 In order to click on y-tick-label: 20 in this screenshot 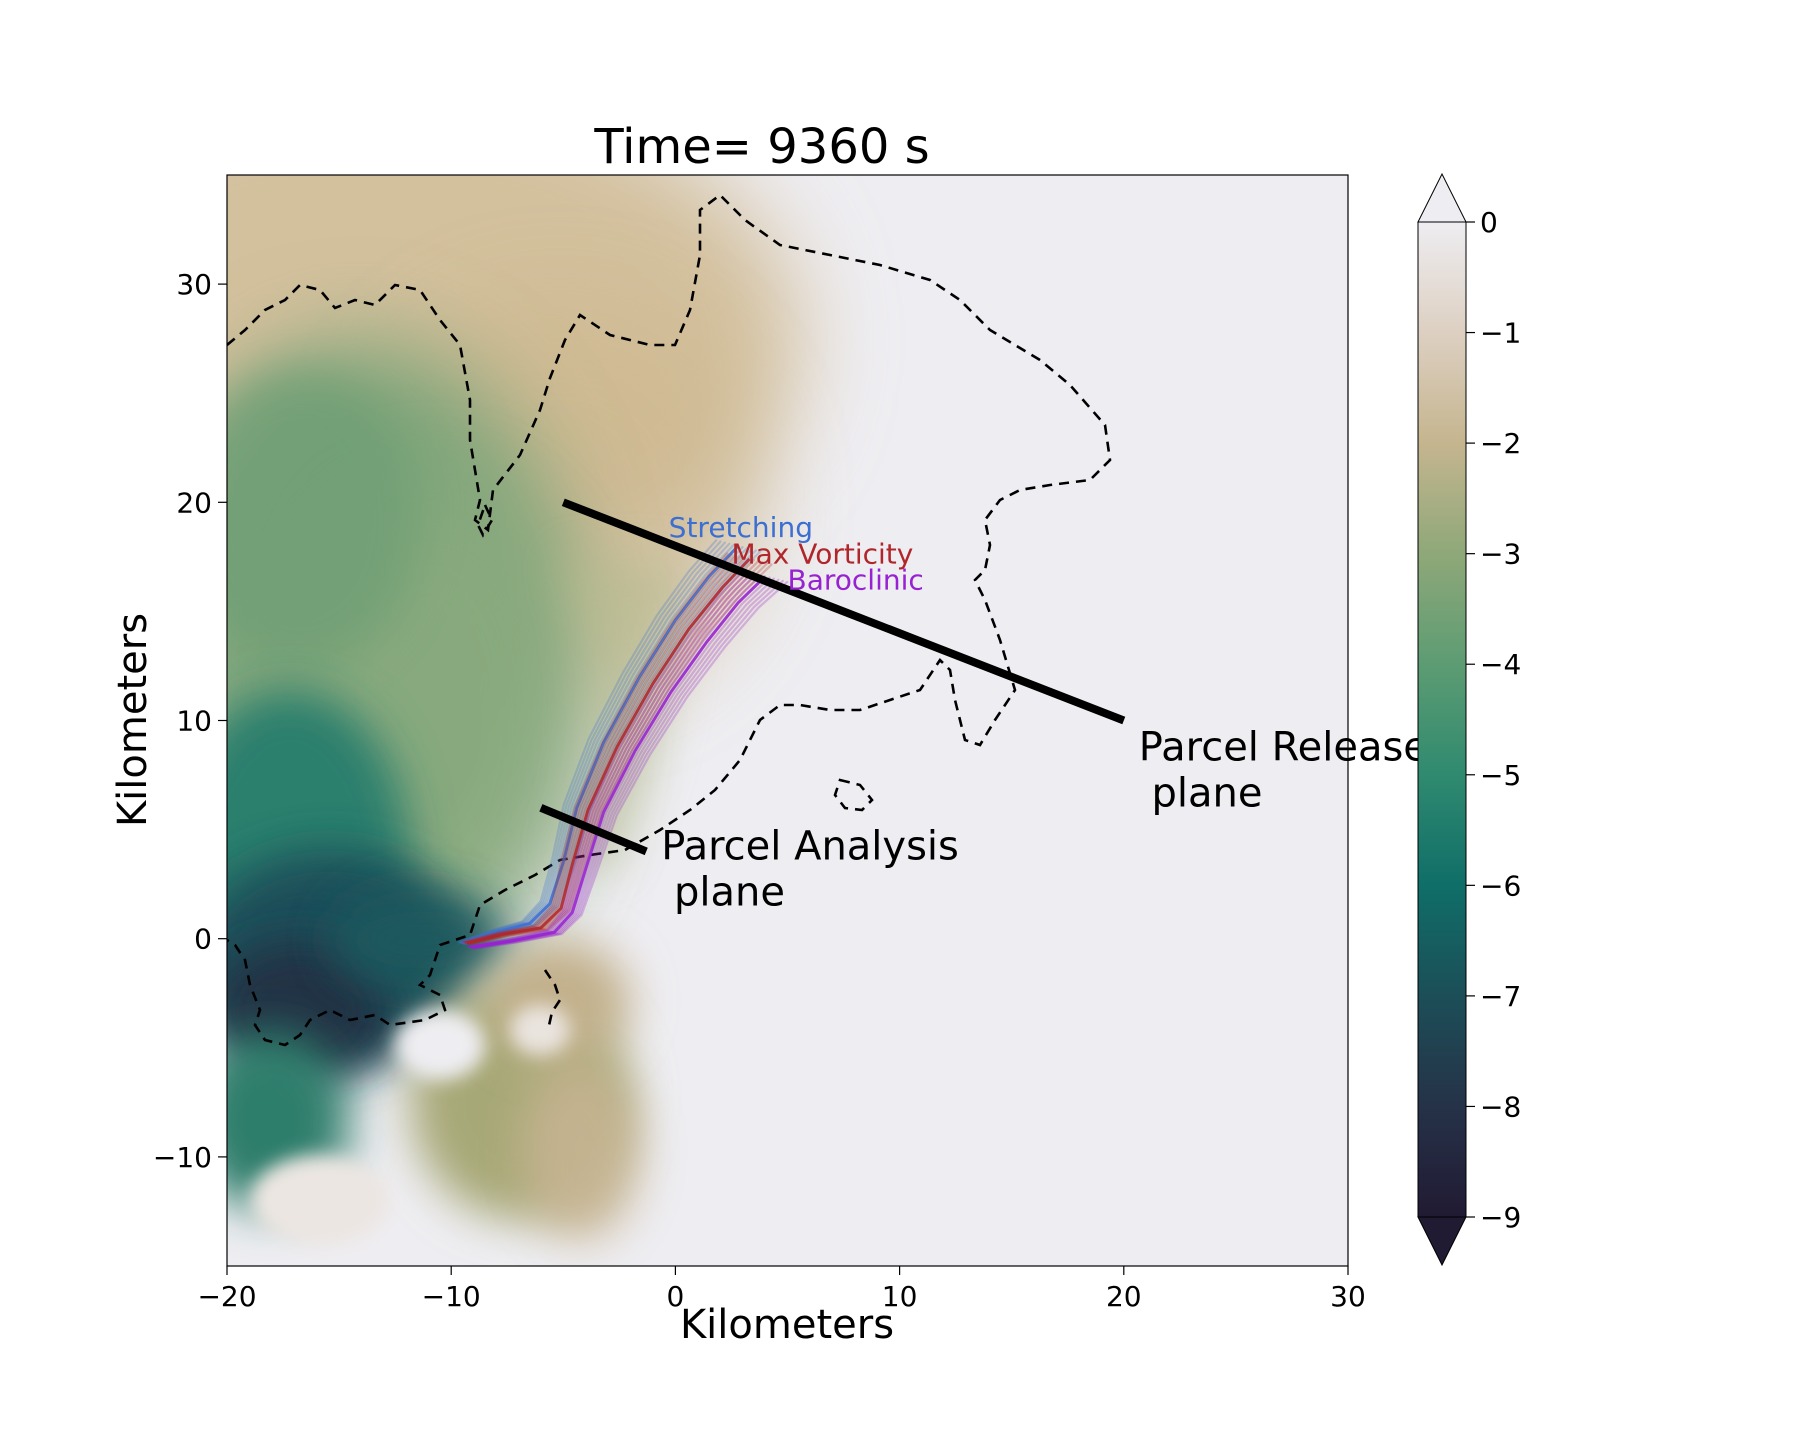, I will do `click(194, 502)`.